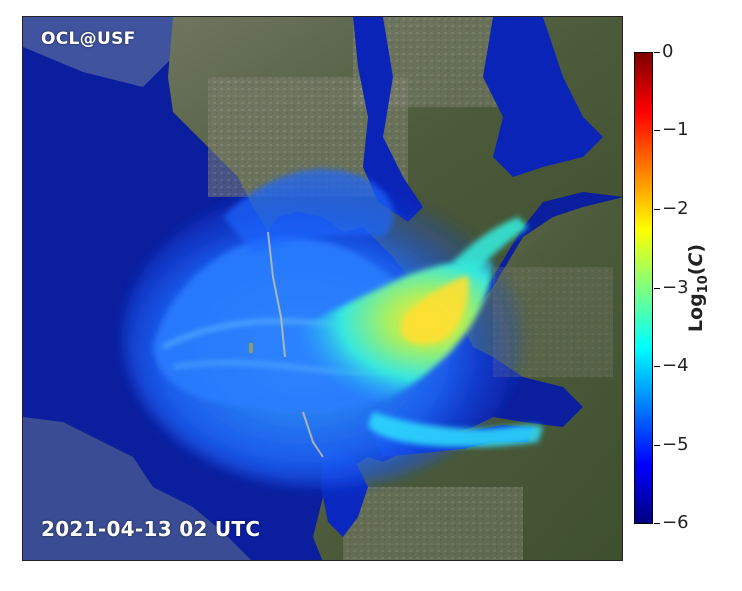  I want to click on colorbar-tick-label: −5, so click(675, 444).